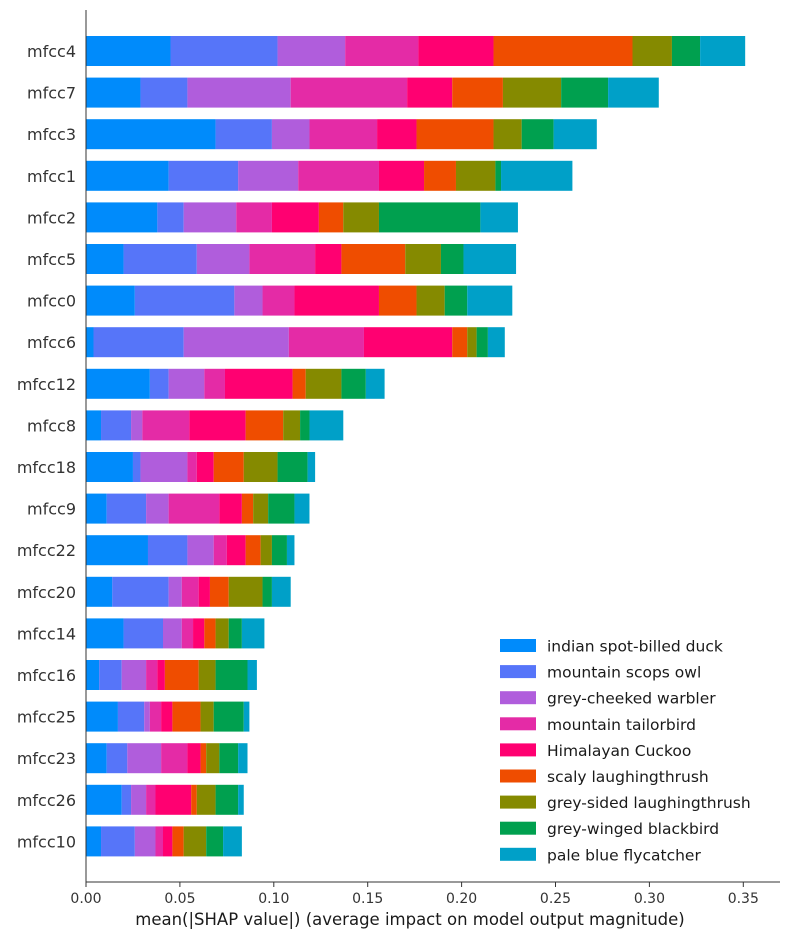 This screenshot has width=790, height=940. I want to click on feature-label-mfcc10: mfcc10, so click(46, 841).